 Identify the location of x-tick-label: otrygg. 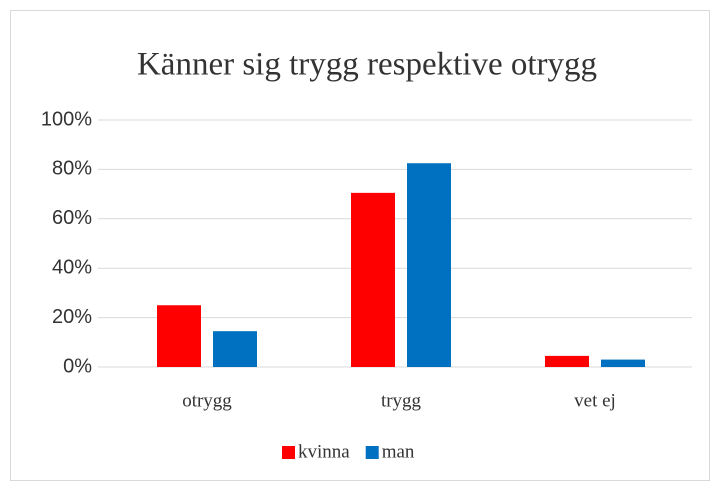
(207, 400).